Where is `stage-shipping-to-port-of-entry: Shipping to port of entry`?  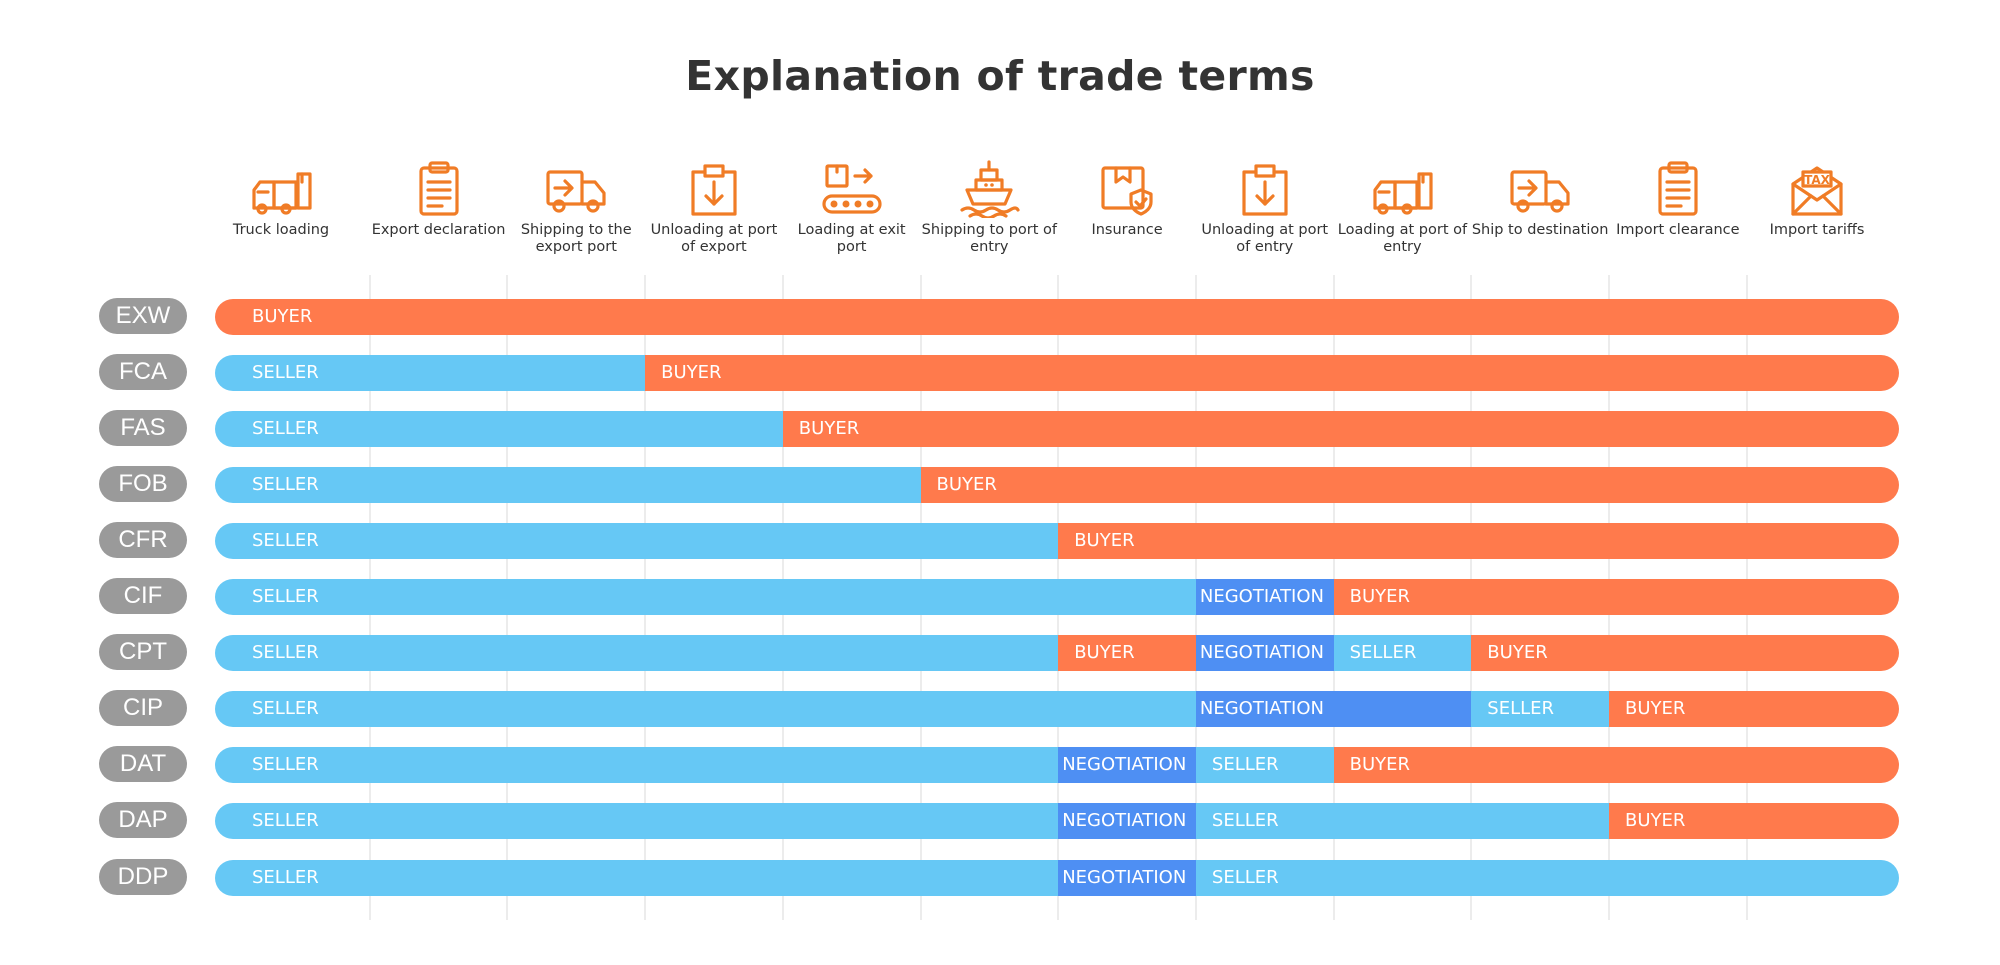
stage-shipping-to-port-of-entry: Shipping to port of entry is located at coordinates (989, 208).